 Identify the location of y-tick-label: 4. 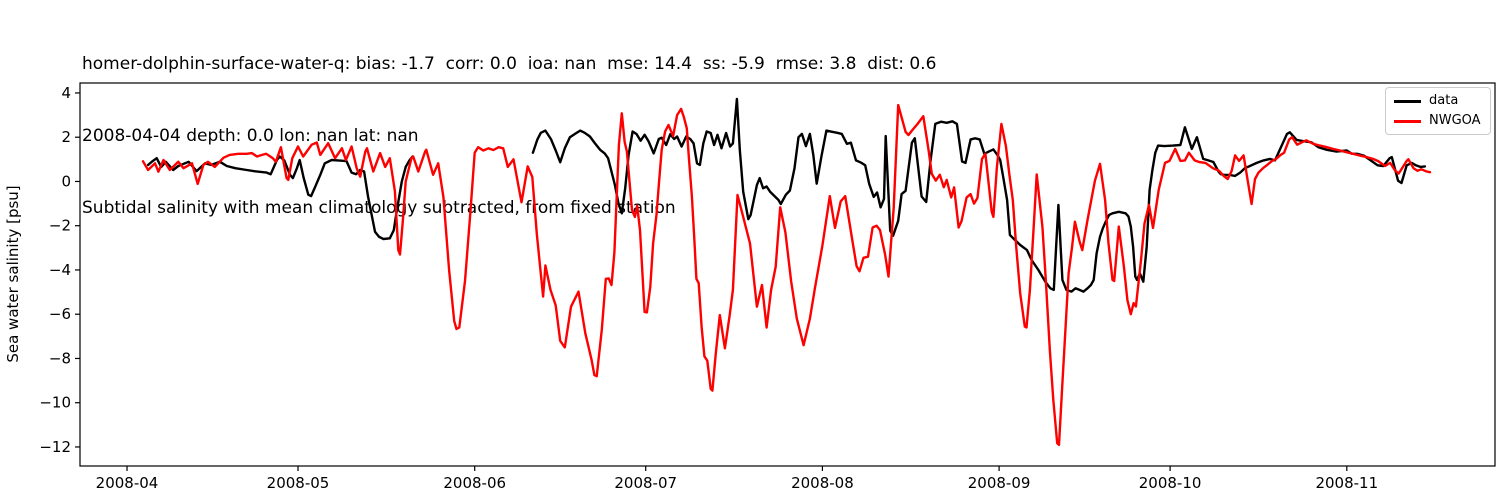
(66, 93).